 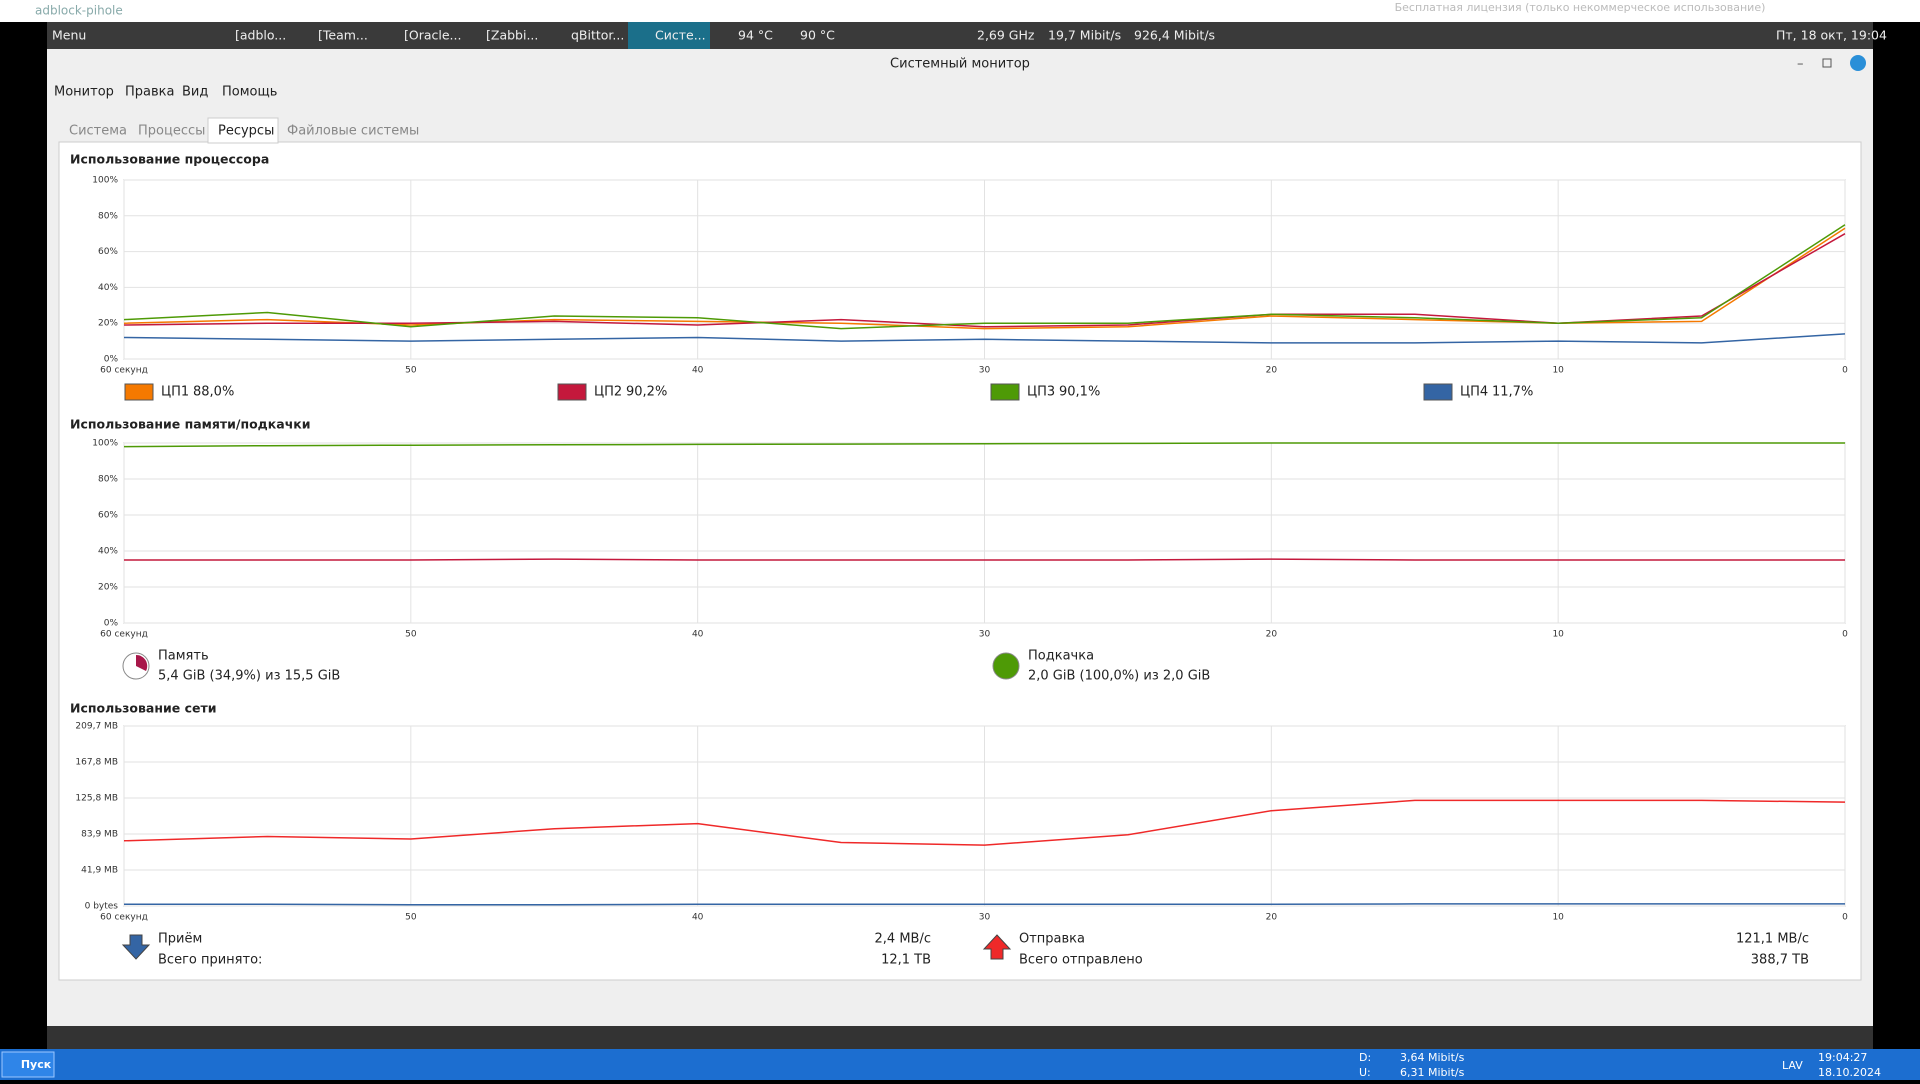 What do you see at coordinates (102, 907) in the screenshot?
I see `y-tick-label: 0 bytes` at bounding box center [102, 907].